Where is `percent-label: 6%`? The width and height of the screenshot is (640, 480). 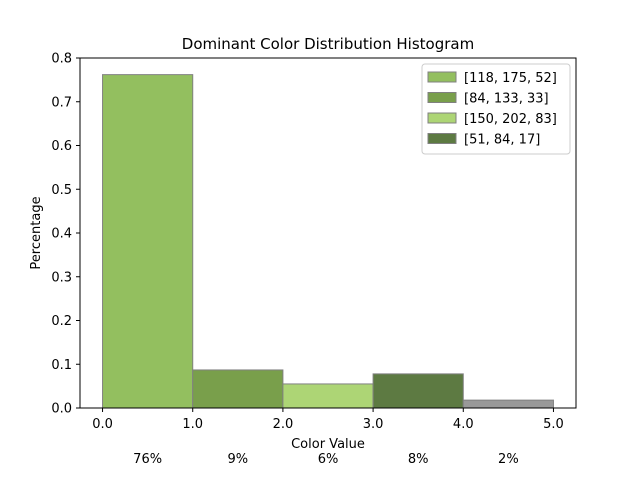 percent-label: 6% is located at coordinates (328, 459).